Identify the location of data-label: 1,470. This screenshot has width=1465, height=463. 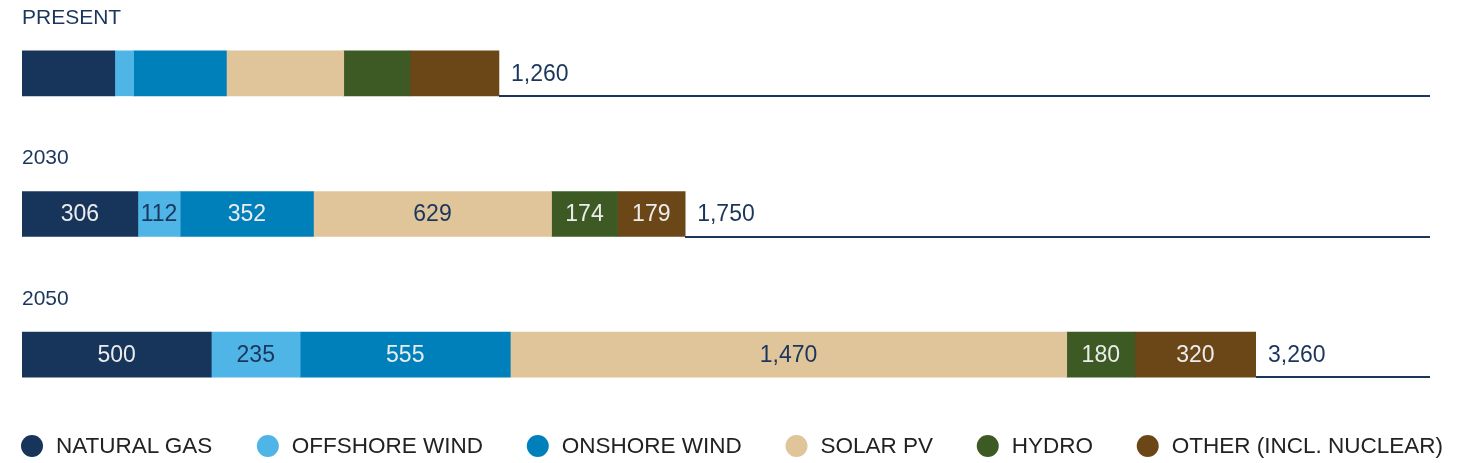
(788, 354).